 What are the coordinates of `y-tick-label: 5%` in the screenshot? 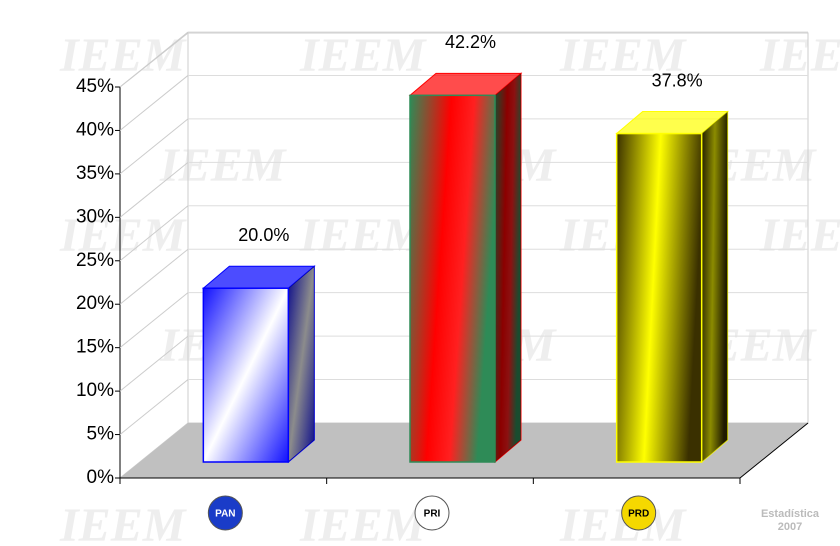 It's located at (101, 434).